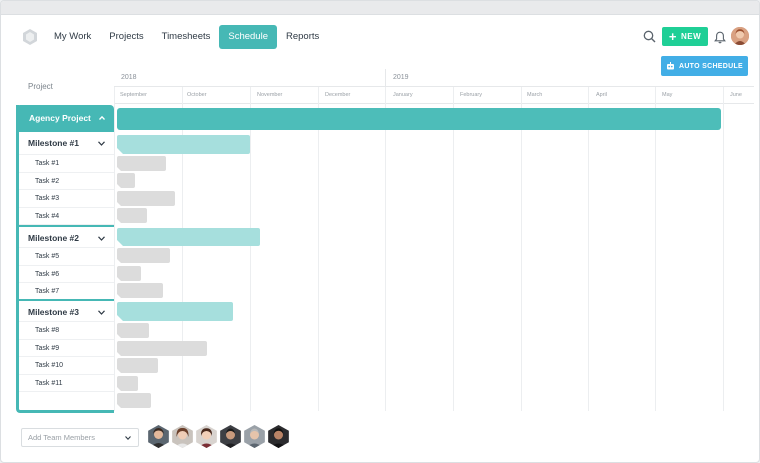 Image resolution: width=760 pixels, height=463 pixels. Describe the element at coordinates (73, 36) in the screenshot. I see `nav-my-work: My Work` at that location.